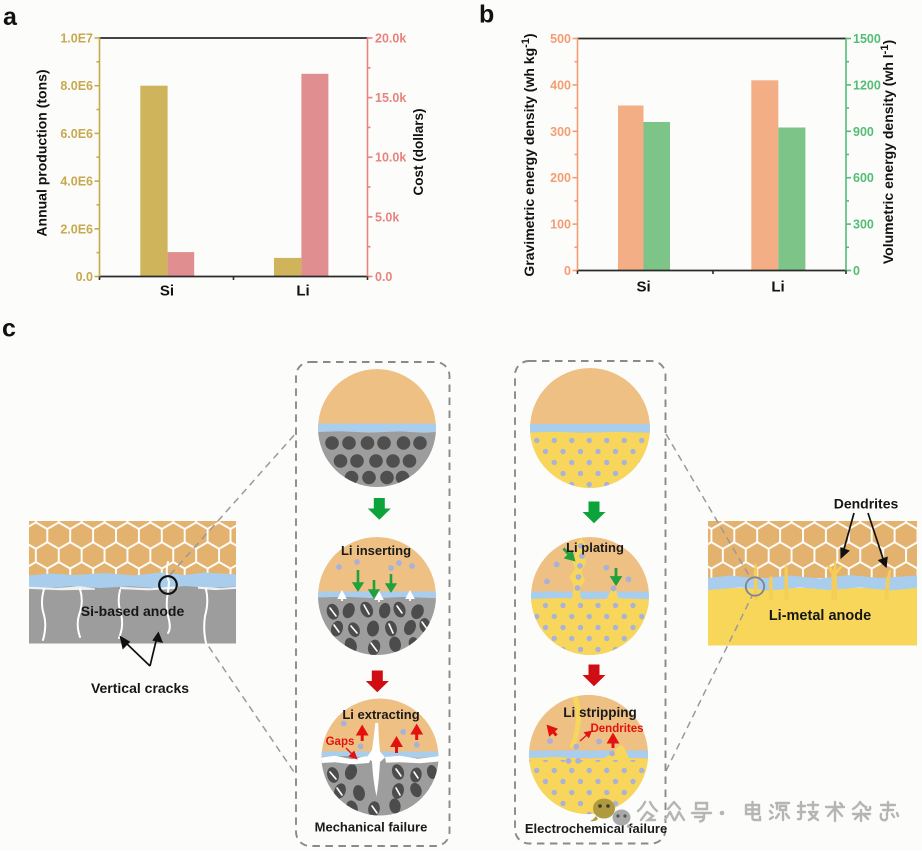  What do you see at coordinates (596, 828) in the screenshot?
I see `svg-text: Electrochemical failure` at bounding box center [596, 828].